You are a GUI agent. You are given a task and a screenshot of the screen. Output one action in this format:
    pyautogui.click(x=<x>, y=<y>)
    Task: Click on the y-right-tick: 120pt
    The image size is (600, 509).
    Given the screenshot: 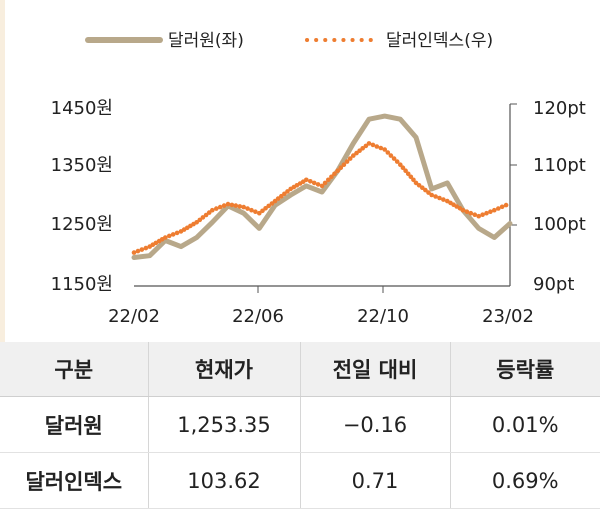 What is the action you would take?
    pyautogui.click(x=559, y=108)
    